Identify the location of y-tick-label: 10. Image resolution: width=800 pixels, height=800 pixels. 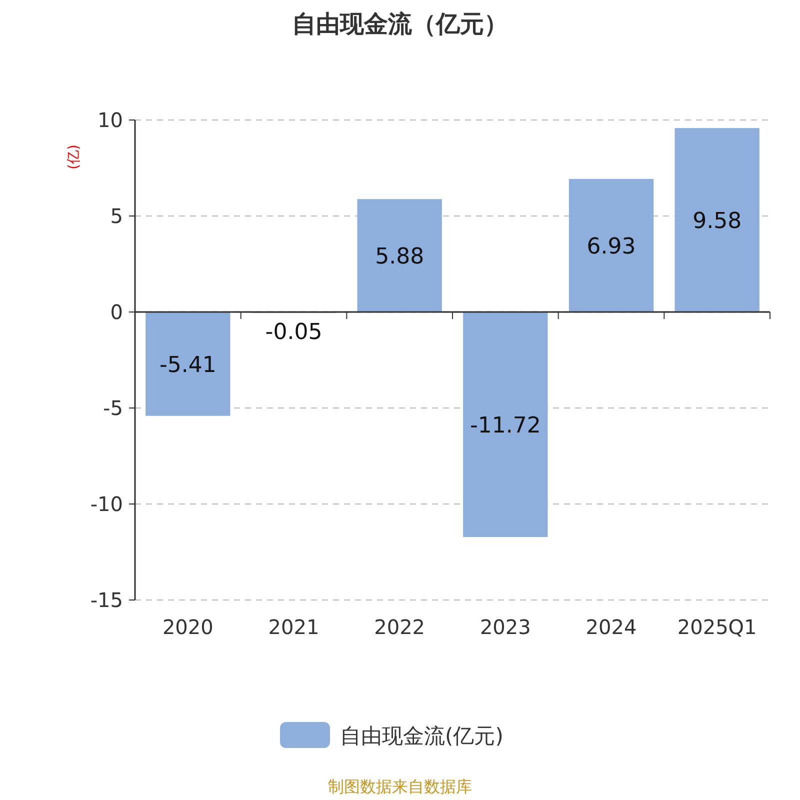
(110, 120).